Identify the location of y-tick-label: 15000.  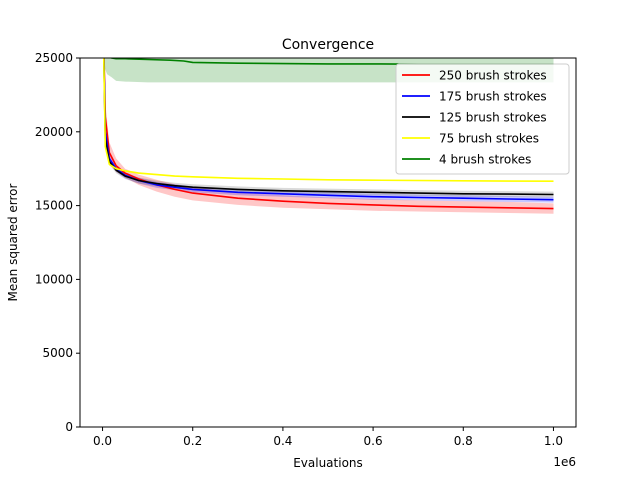
(54, 206).